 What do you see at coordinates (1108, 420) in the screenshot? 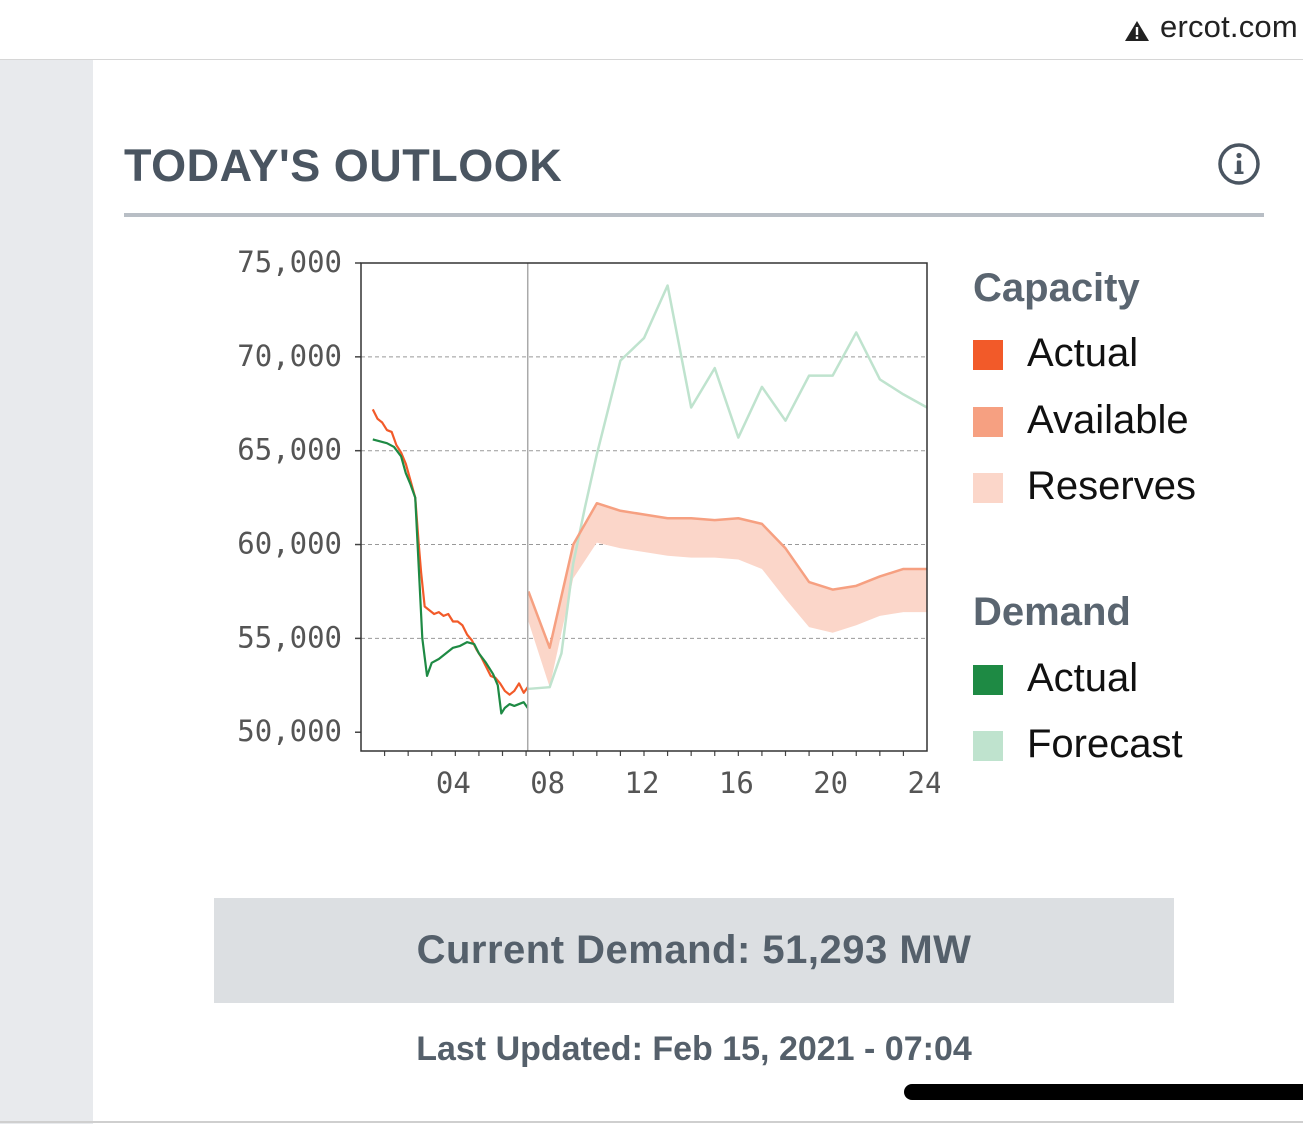
I see `legend-label: Available` at bounding box center [1108, 420].